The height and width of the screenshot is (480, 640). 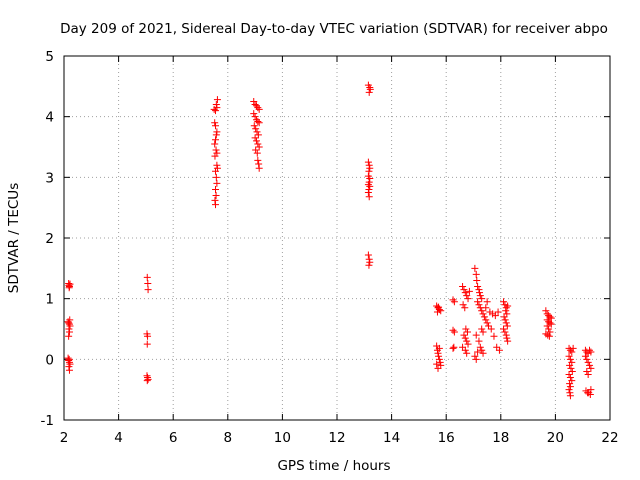 I want to click on x-tick-label: 6, so click(x=173, y=438).